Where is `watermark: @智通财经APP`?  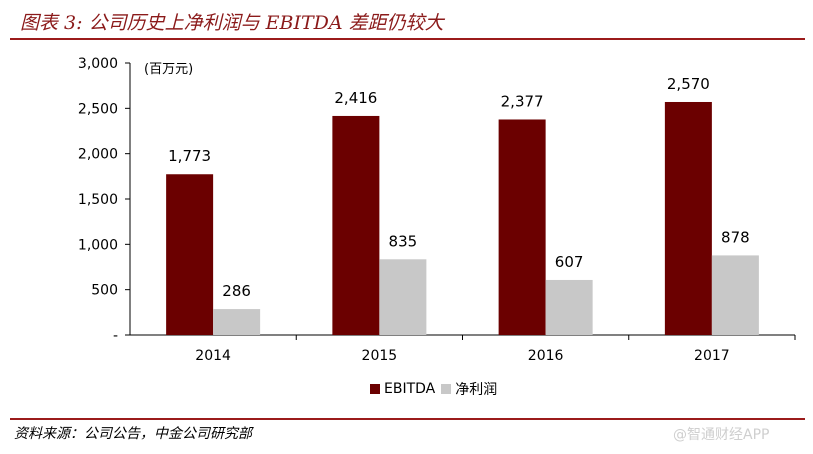 watermark: @智通财经APP is located at coordinates (721, 435).